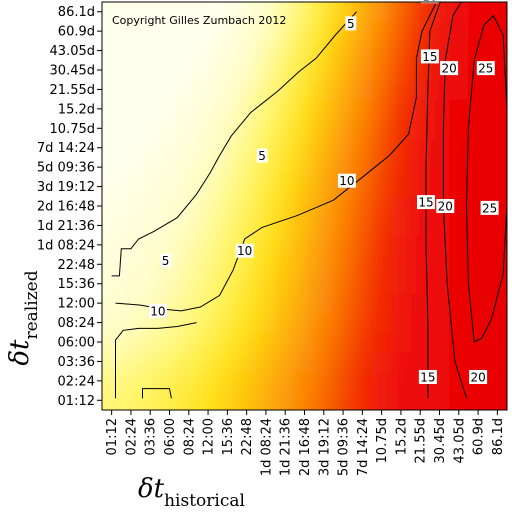 Image resolution: width=512 pixels, height=512 pixels. Describe the element at coordinates (76, 12) in the screenshot. I see `y-tick-label: 86.1d` at that location.